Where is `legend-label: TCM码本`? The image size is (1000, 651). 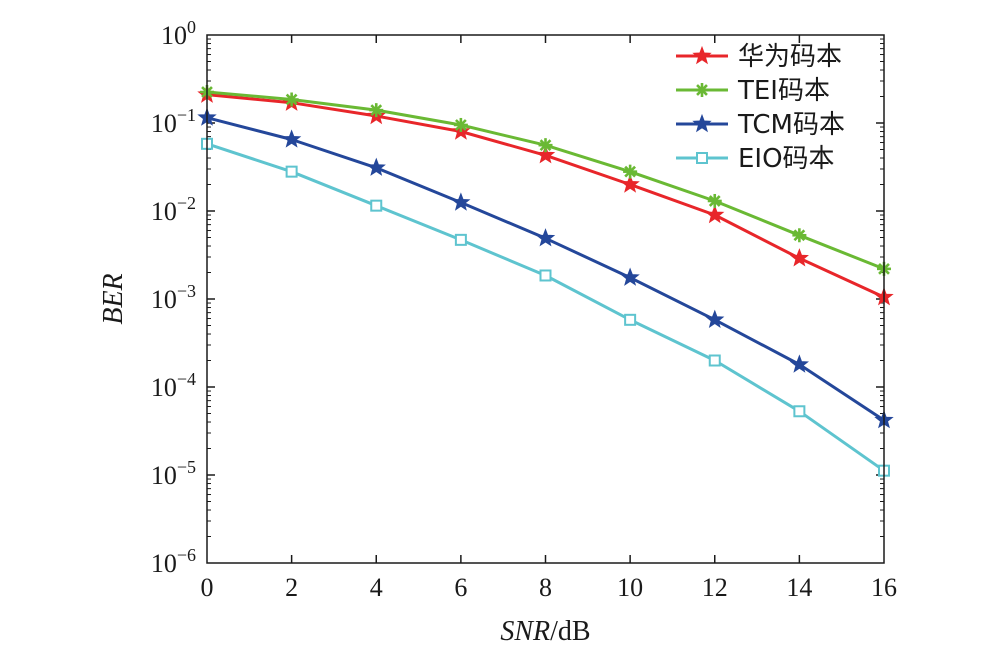 legend-label: TCM码本 is located at coordinates (791, 125).